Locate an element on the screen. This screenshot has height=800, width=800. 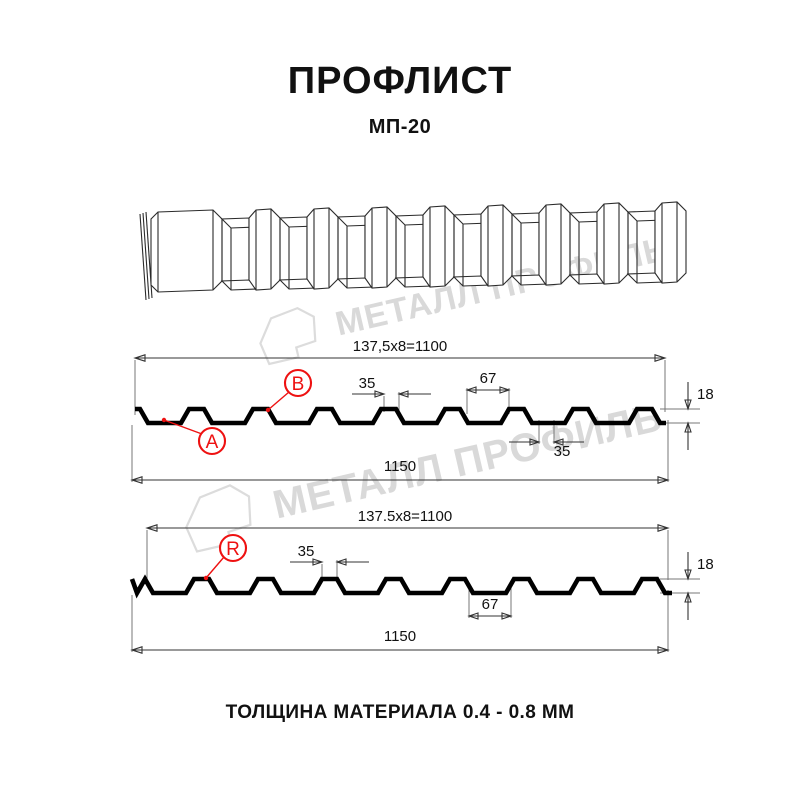
dimension-valley-2: 67 is located at coordinates (490, 604).